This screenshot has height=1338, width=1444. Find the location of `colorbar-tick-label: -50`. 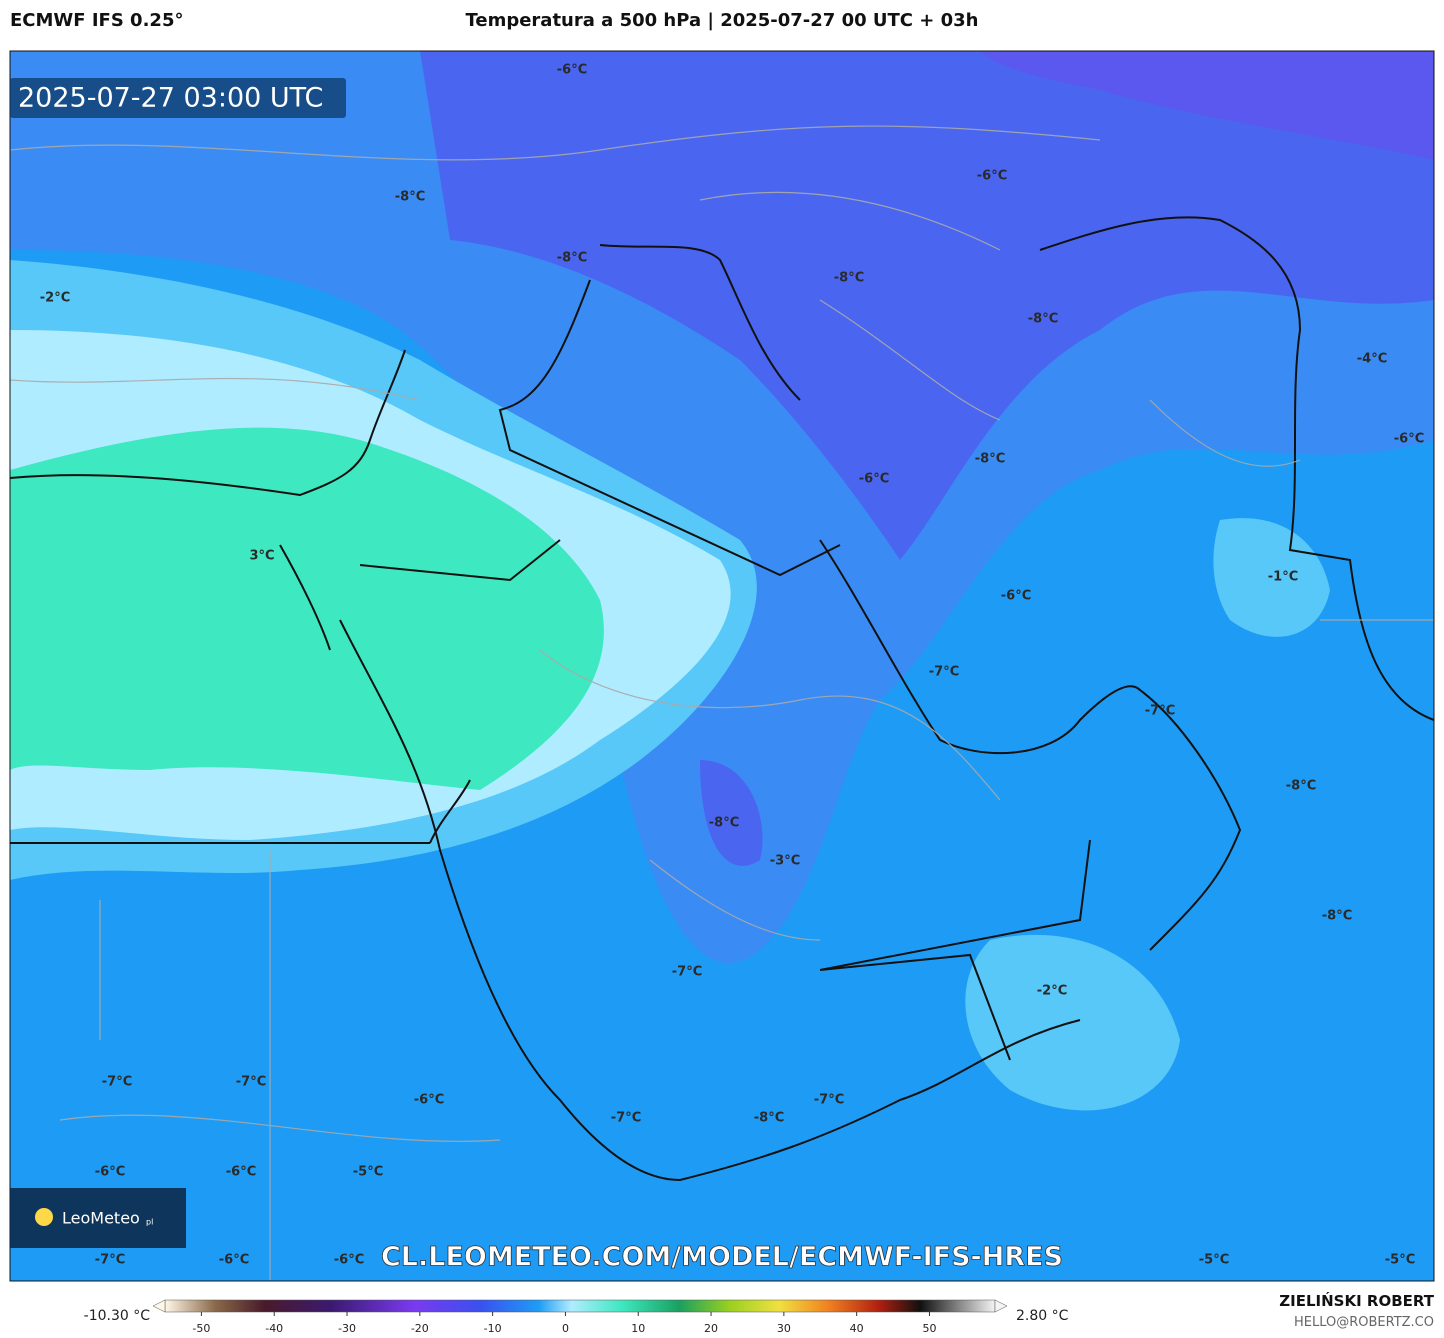

colorbar-tick-label: -50 is located at coordinates (201, 1328).